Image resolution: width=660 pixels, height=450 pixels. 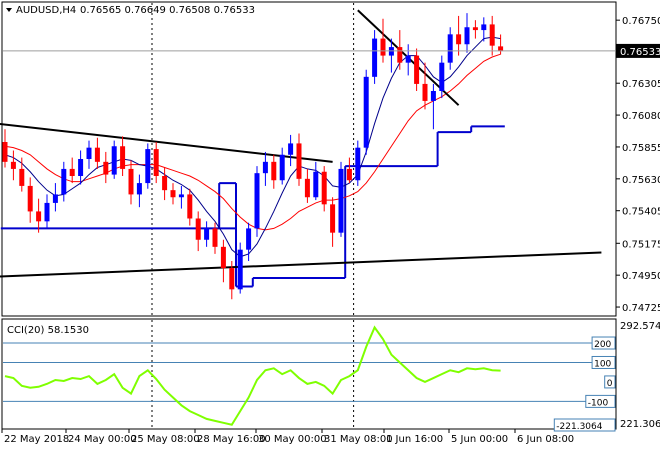 I want to click on cci-level-badge-label: 100, so click(x=602, y=364).